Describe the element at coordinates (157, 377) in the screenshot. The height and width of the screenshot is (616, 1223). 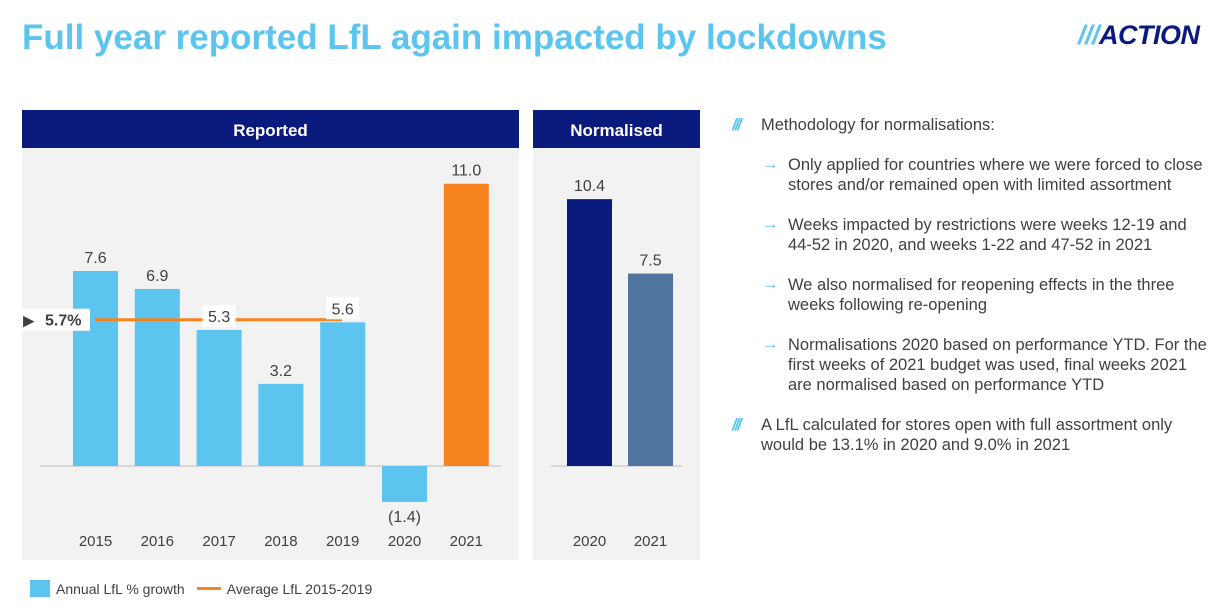
I see `bar-2016` at that location.